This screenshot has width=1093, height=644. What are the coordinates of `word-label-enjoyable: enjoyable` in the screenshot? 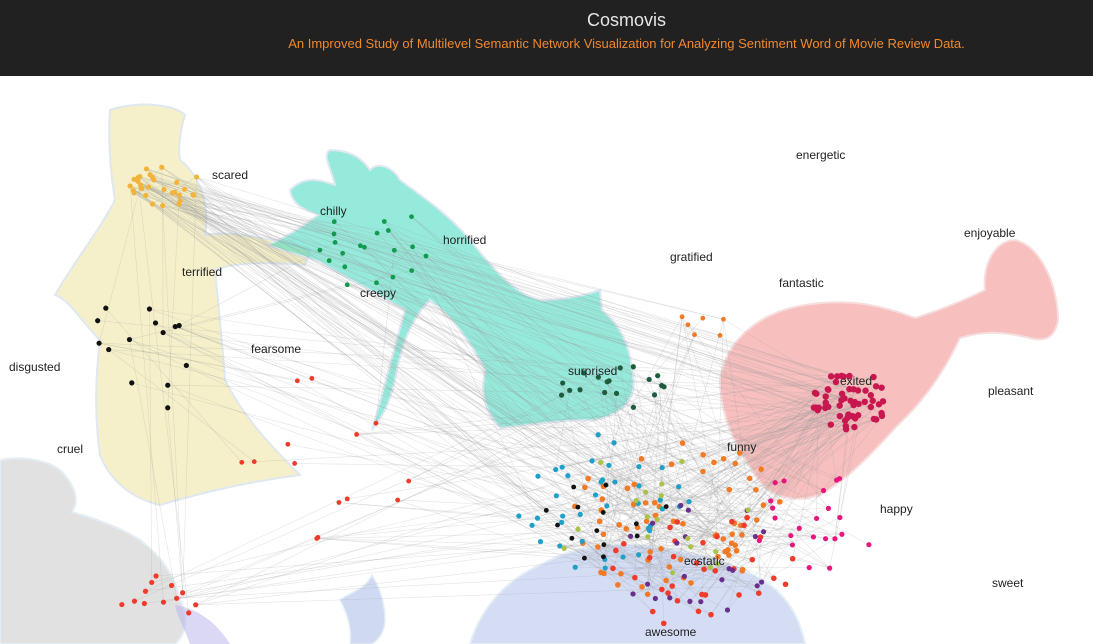 It's located at (990, 233).